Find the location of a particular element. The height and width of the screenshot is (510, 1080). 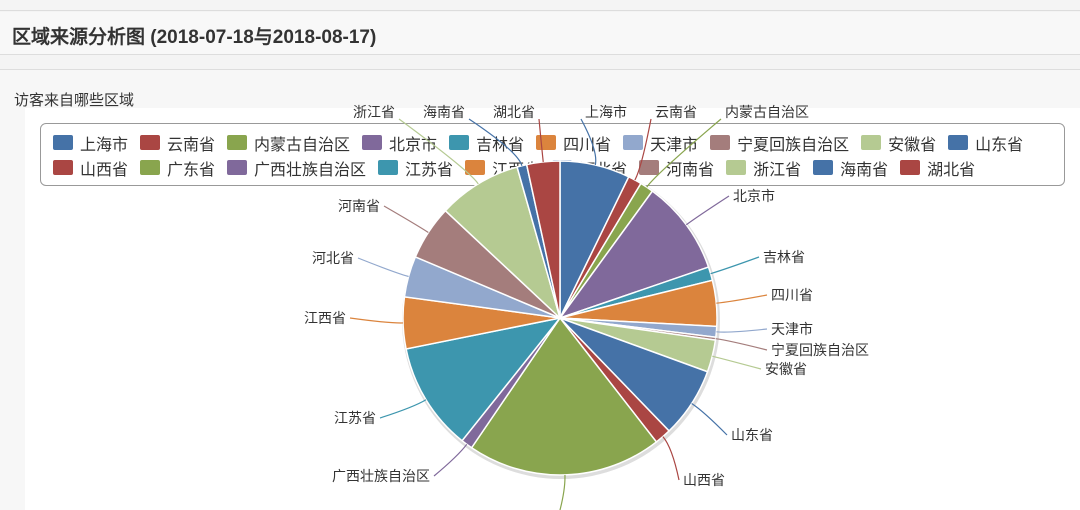

legend-label: 河南省 is located at coordinates (690, 169).